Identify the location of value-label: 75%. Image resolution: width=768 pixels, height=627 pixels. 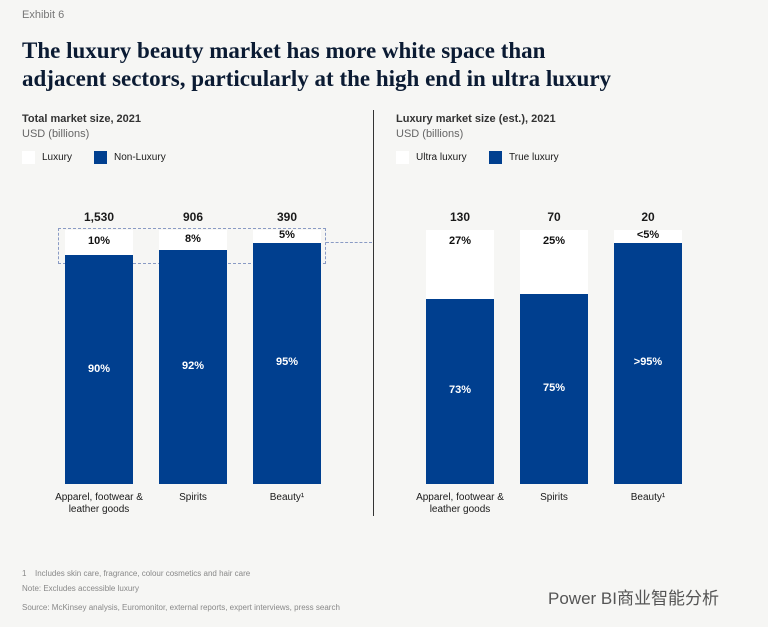
(554, 387).